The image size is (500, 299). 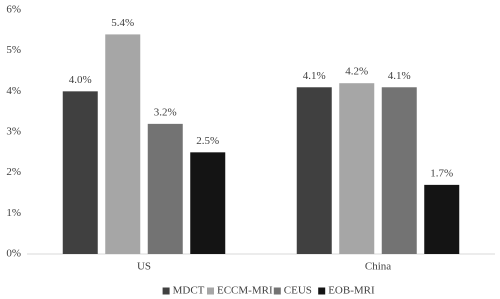 What do you see at coordinates (144, 267) in the screenshot?
I see `x-tick-label: US` at bounding box center [144, 267].